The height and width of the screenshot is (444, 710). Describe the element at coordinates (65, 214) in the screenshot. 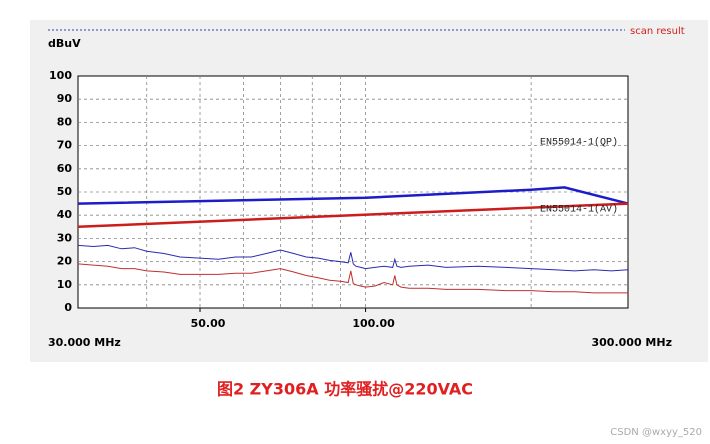

I see `y-tick-label: 40` at that location.